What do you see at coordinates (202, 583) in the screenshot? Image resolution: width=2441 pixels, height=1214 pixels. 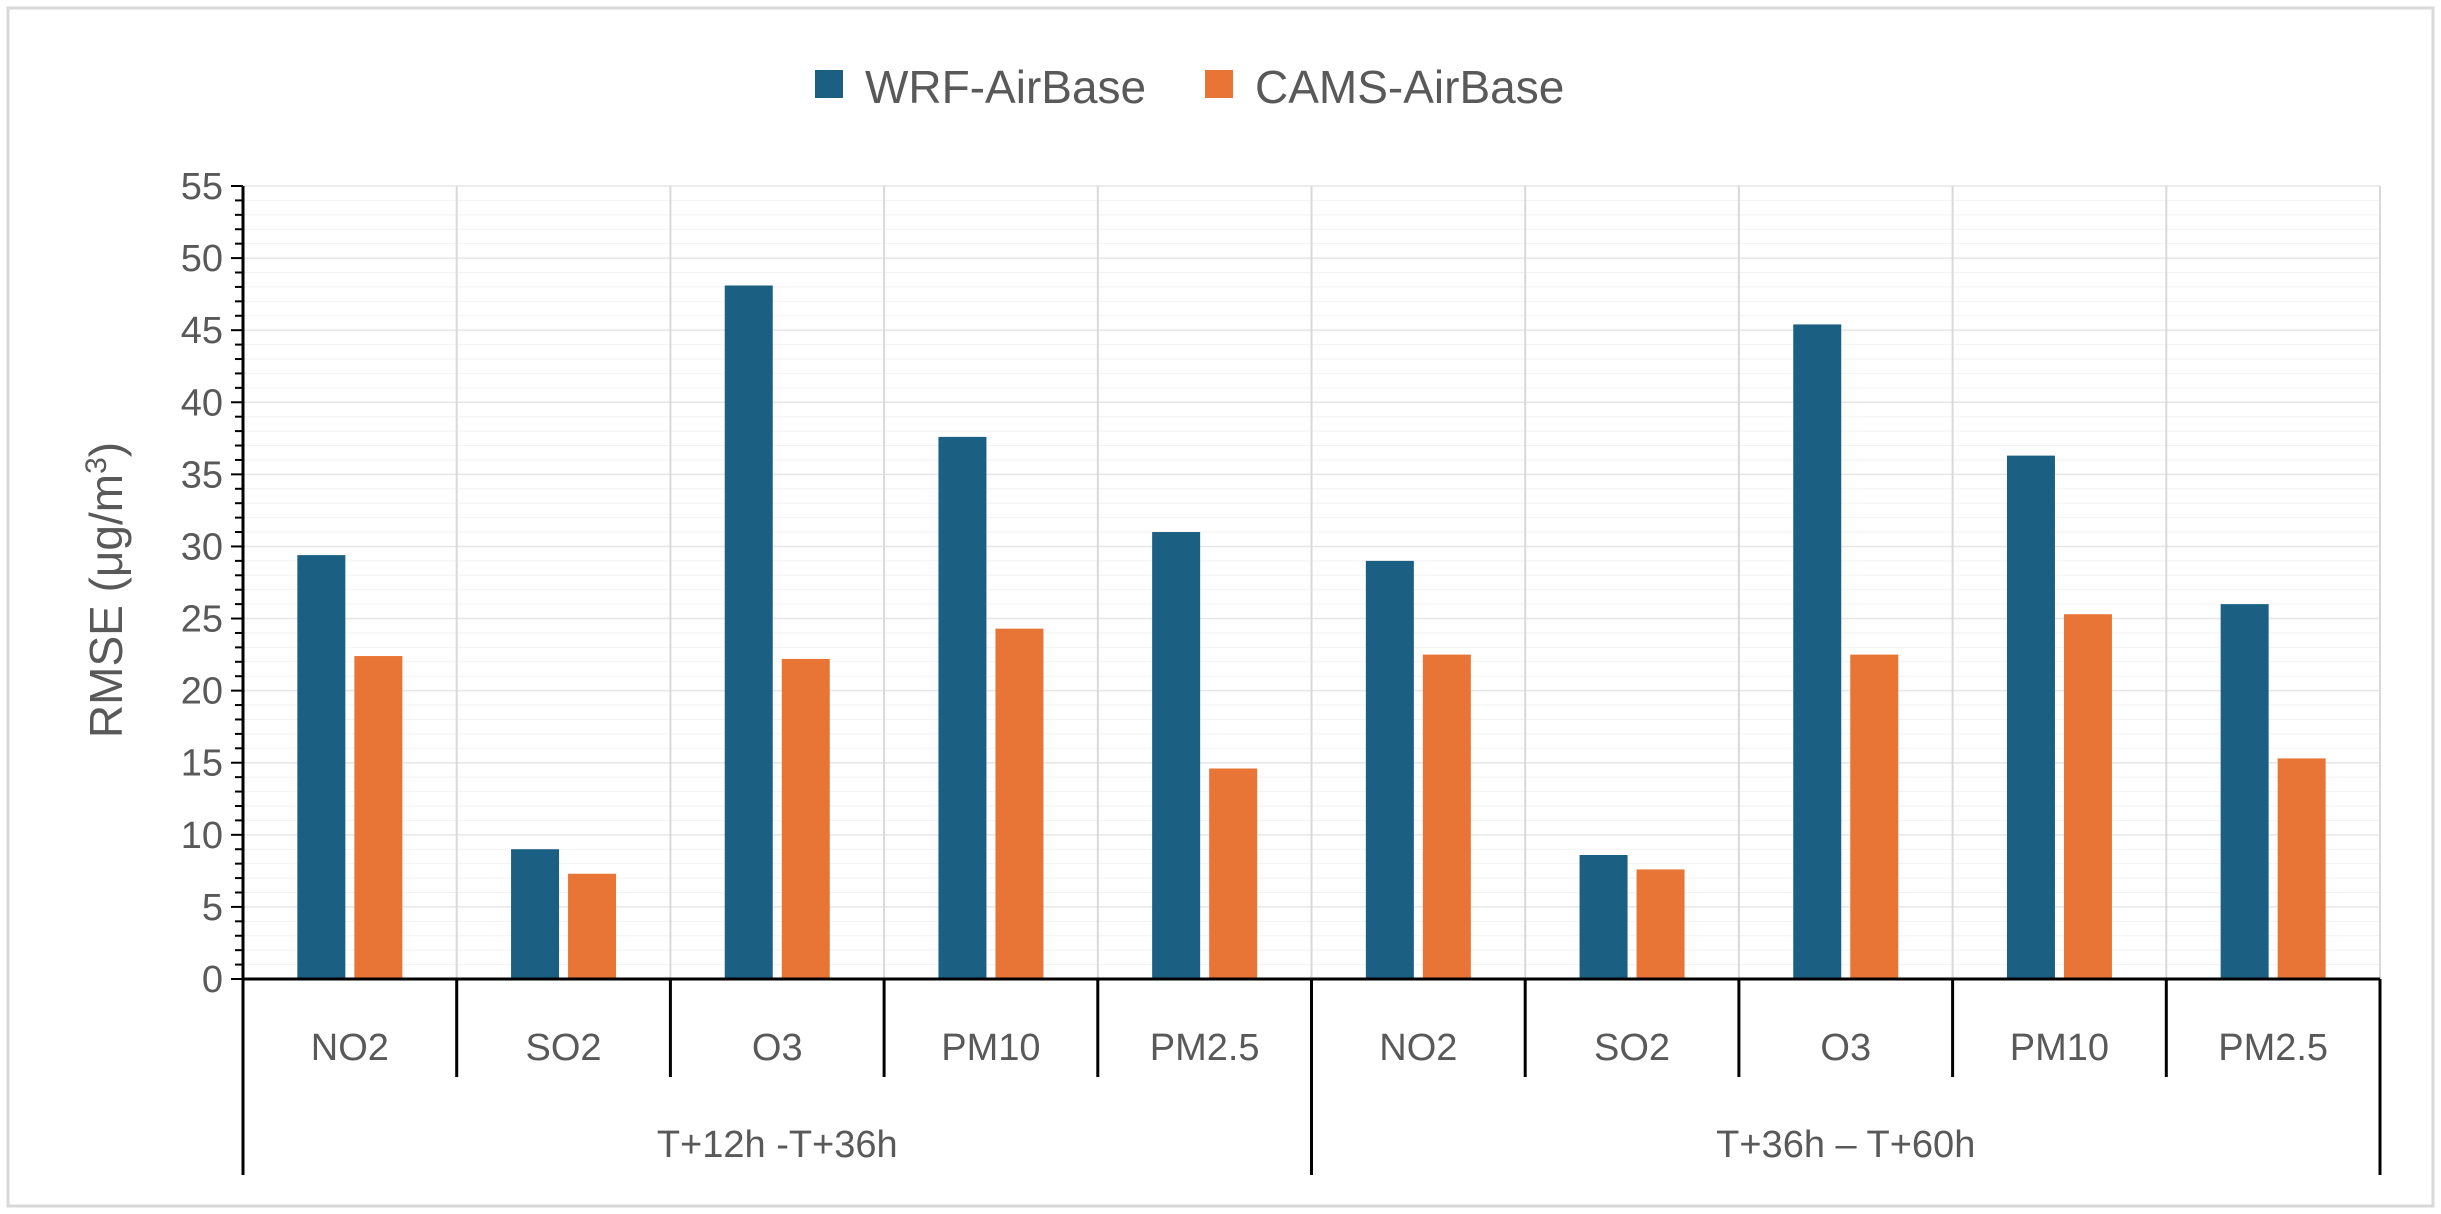 I see `y-axis-ticks: 0 5 10 15 20 25 30 35 40 45 50 55` at bounding box center [202, 583].